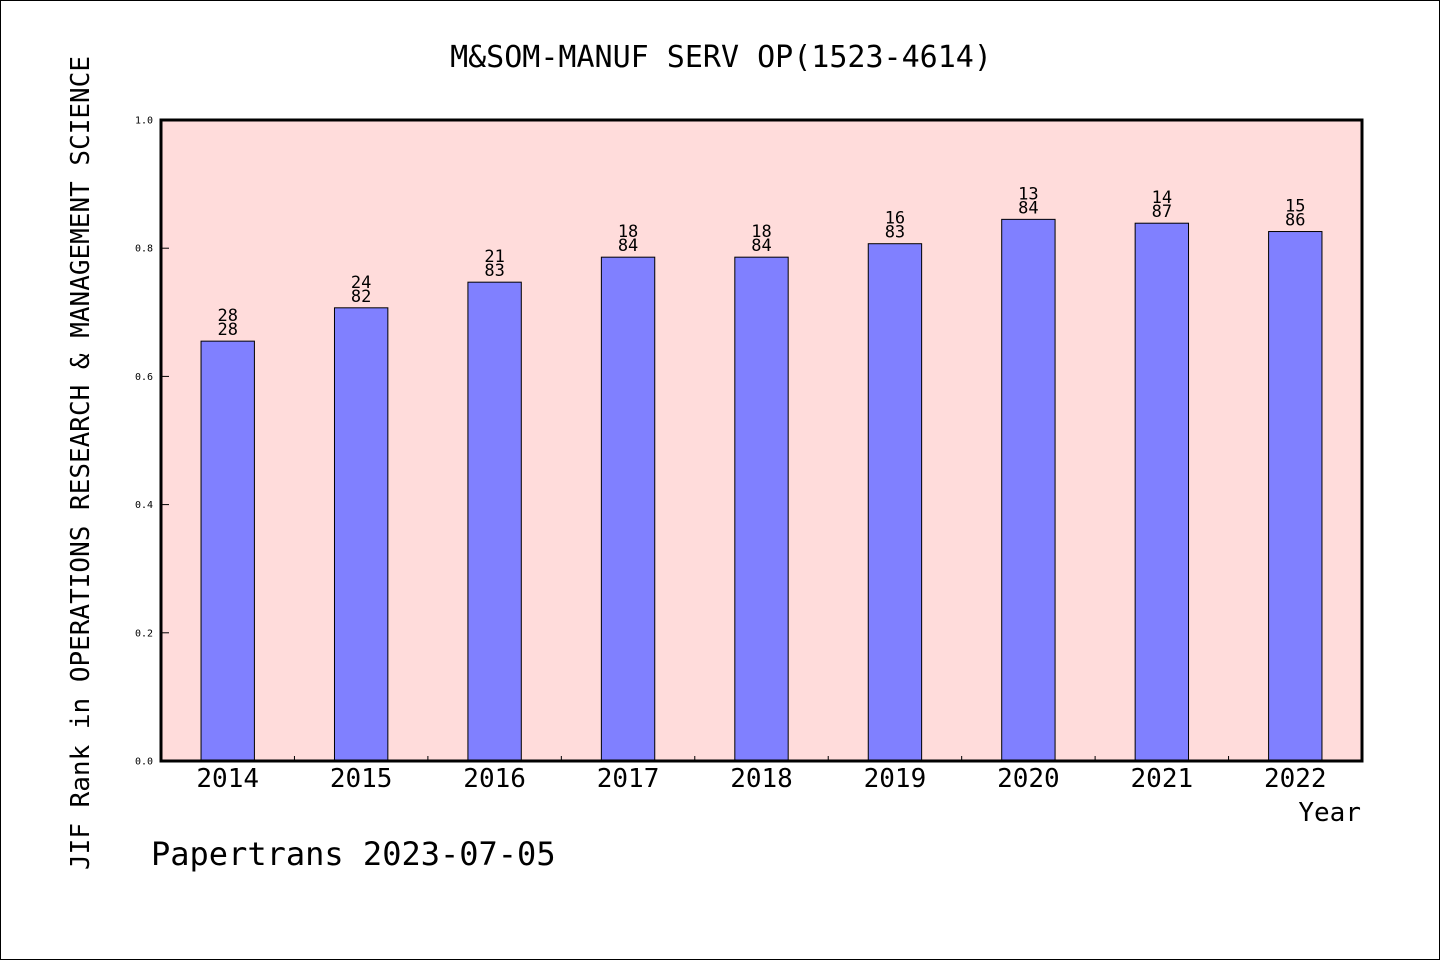 The width and height of the screenshot is (1440, 961). What do you see at coordinates (227, 551) in the screenshot?
I see `bar-2014` at bounding box center [227, 551].